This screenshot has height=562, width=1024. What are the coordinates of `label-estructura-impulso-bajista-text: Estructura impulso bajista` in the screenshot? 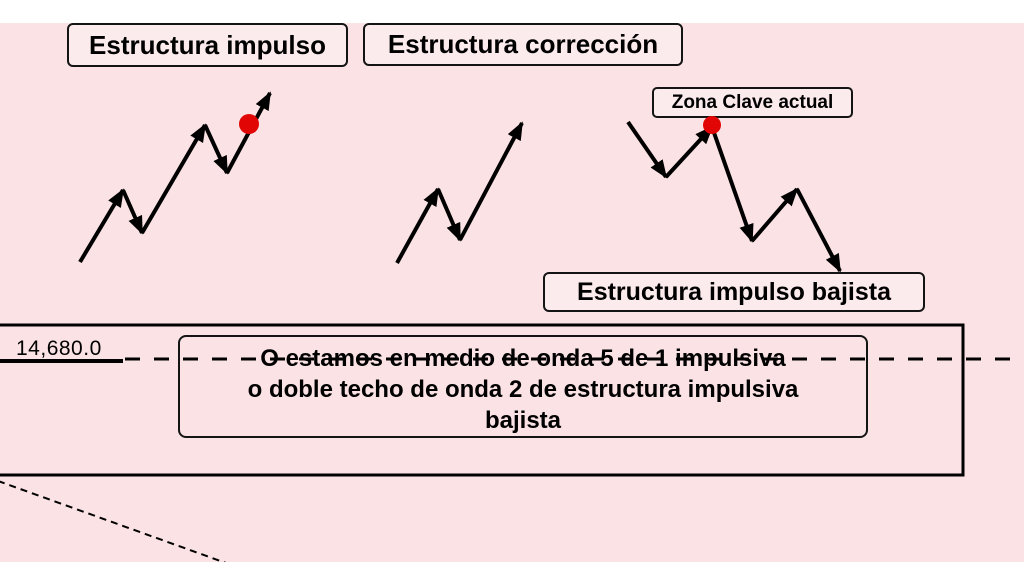 It's located at (734, 291).